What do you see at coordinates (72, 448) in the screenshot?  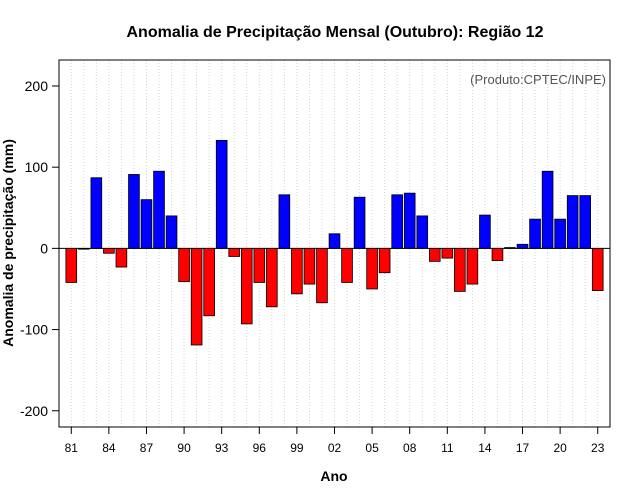 I see `x-tick-label: 81` at bounding box center [72, 448].